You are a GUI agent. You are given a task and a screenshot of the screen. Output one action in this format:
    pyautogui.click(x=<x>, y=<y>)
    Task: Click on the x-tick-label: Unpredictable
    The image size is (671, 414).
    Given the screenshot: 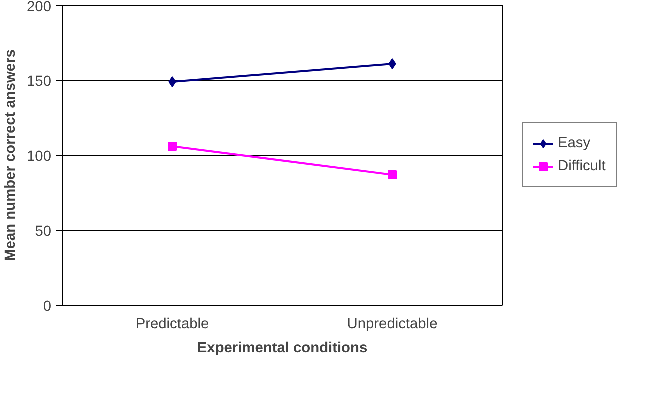 What is the action you would take?
    pyautogui.click(x=392, y=324)
    